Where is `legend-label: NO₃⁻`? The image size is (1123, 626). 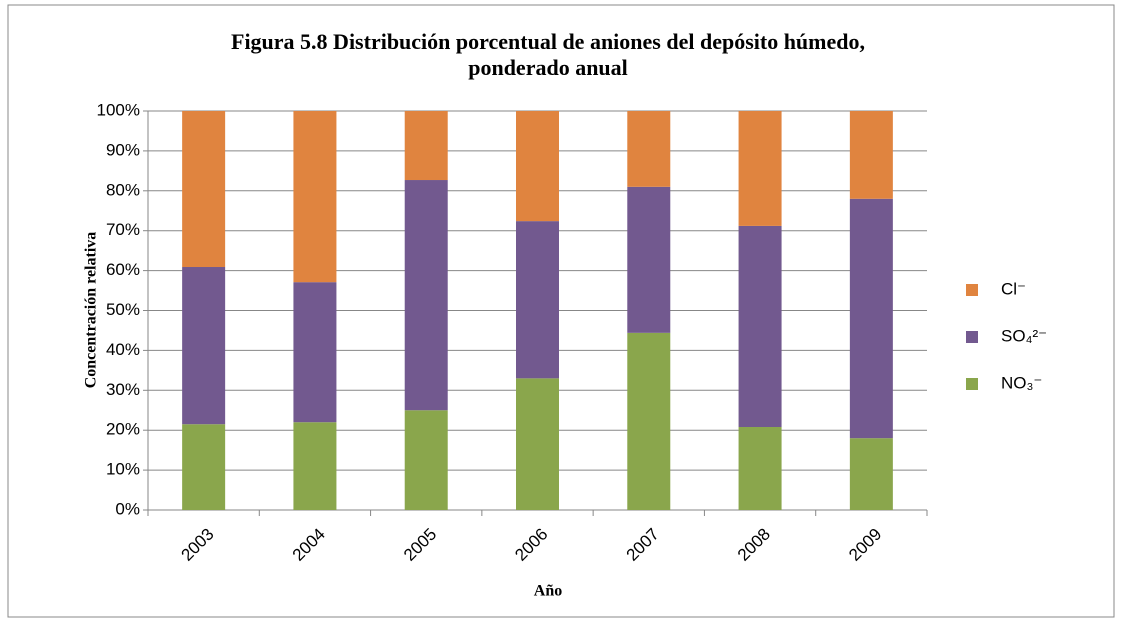
legend-label: NO₃⁻ is located at coordinates (1021, 382).